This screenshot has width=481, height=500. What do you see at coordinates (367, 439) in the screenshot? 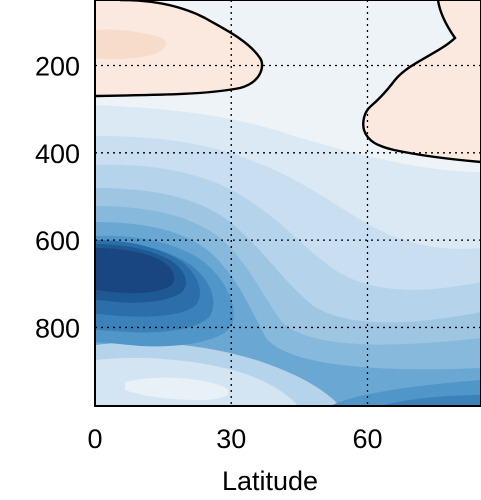
I see `x-tick-label-60: 60` at bounding box center [367, 439].